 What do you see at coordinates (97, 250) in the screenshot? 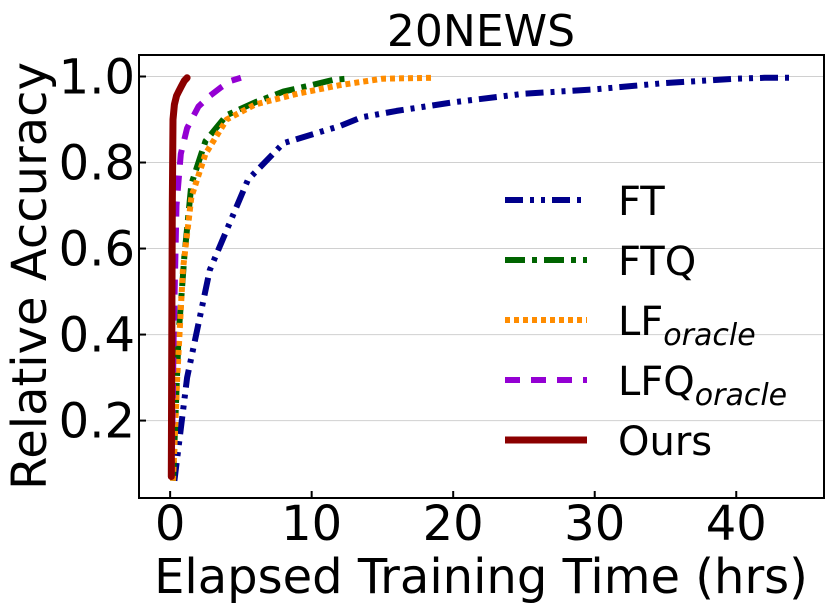
I see `y-tick-label: 0.6` at bounding box center [97, 250].